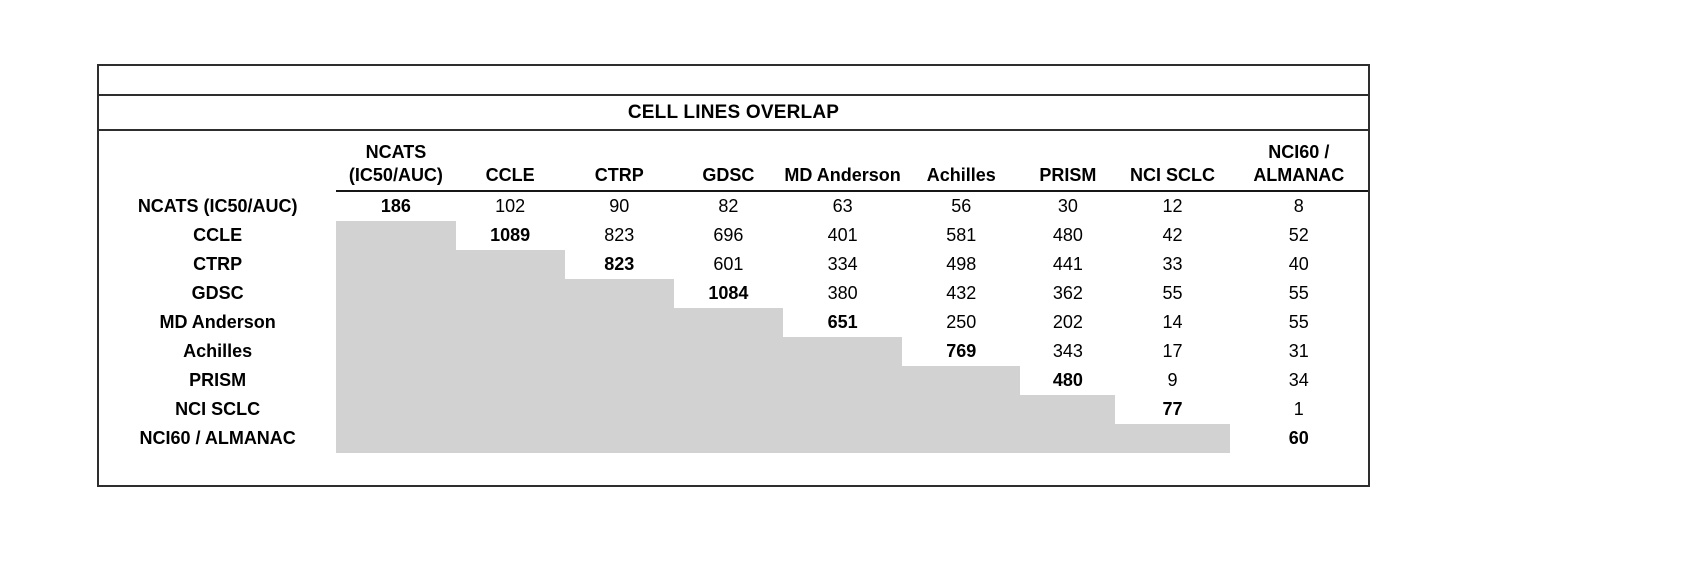  What do you see at coordinates (728, 206) in the screenshot?
I see `matrix-cell: 82` at bounding box center [728, 206].